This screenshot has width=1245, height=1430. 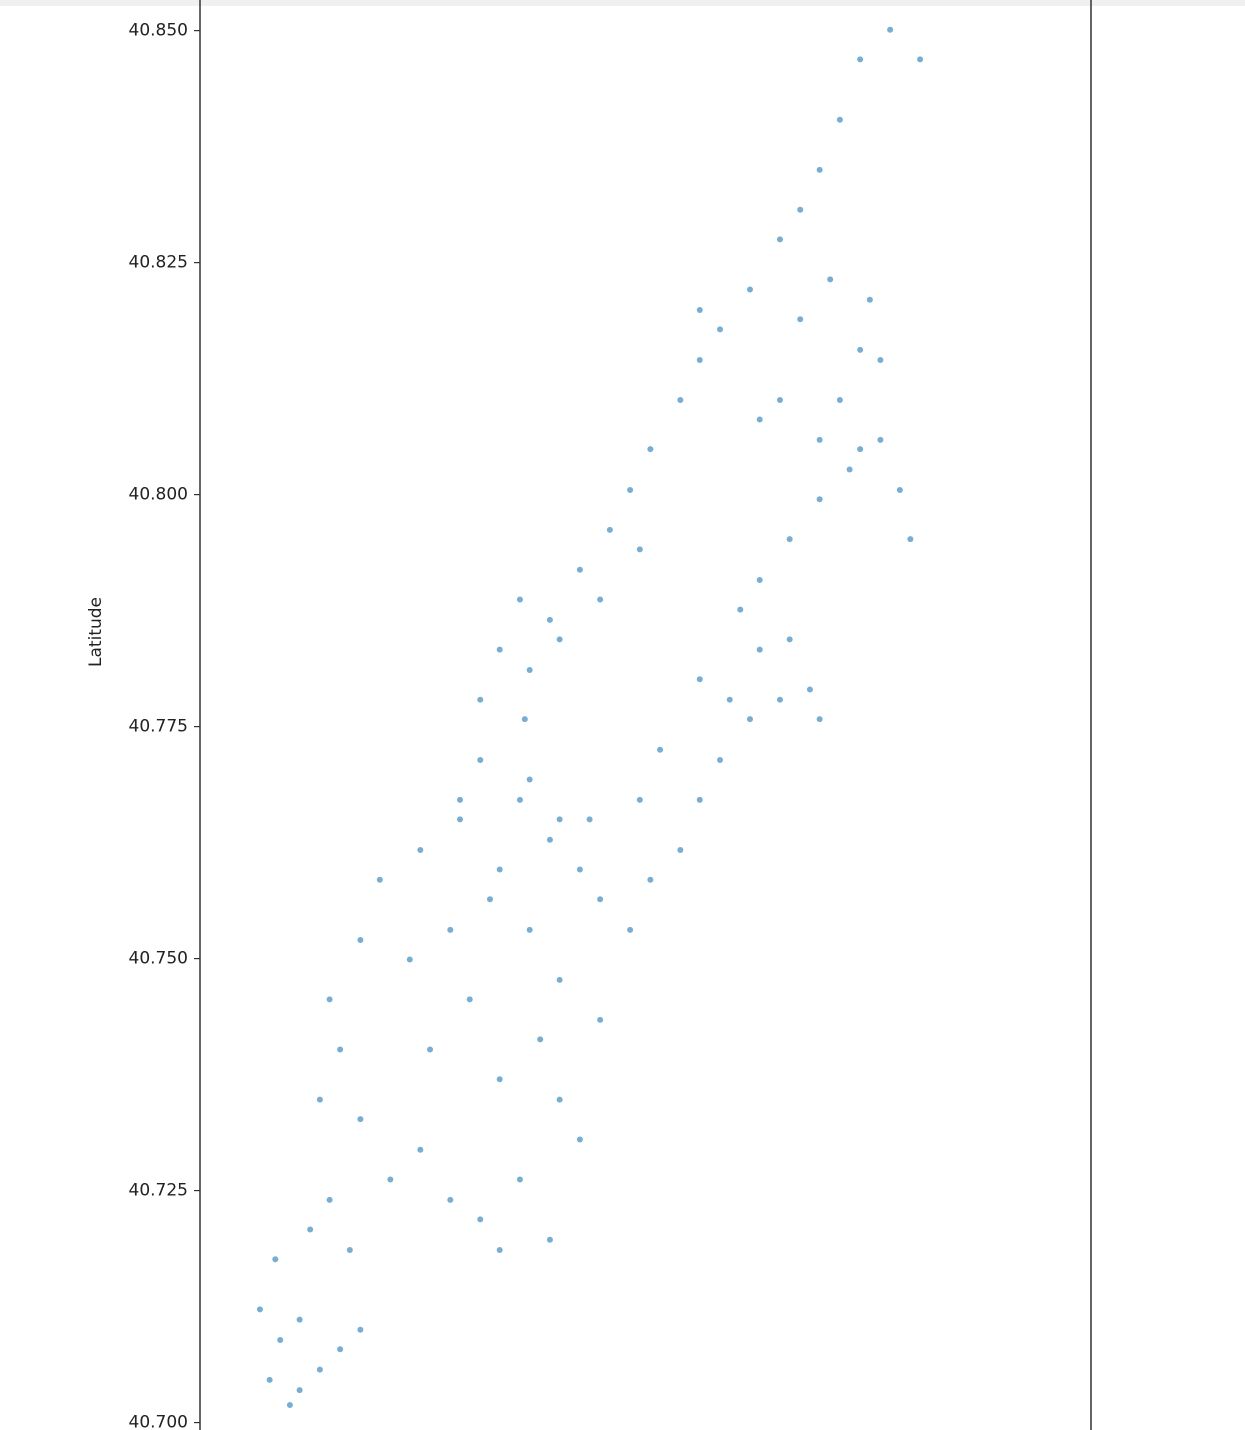 What do you see at coordinates (158, 263) in the screenshot?
I see `y-tick-label: 40.825` at bounding box center [158, 263].